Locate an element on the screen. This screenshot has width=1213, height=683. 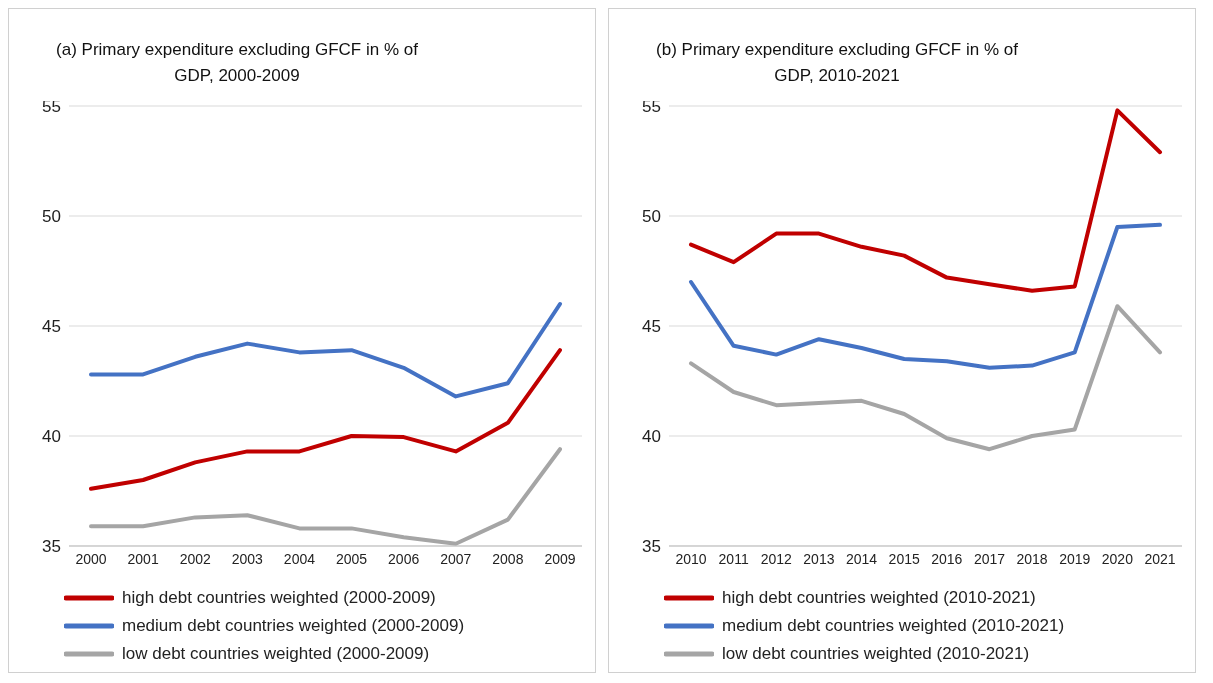
legend-label: low debt countries weighted (2010-2021) is located at coordinates (876, 654).